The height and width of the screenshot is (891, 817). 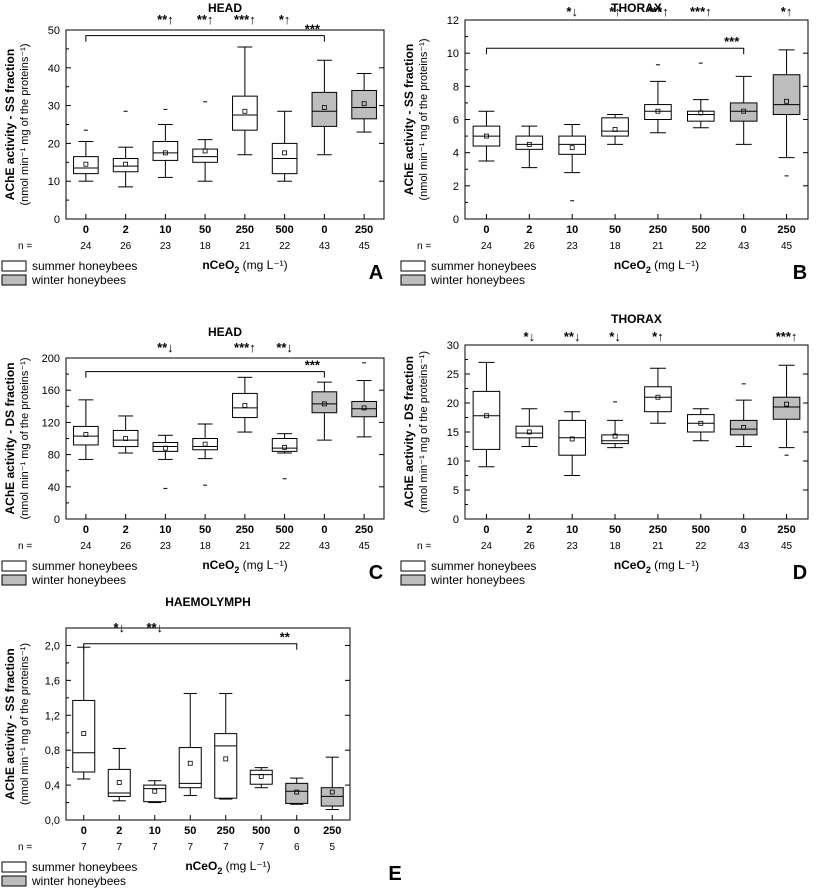 I want to click on chart-title: THORAX, so click(x=636, y=8).